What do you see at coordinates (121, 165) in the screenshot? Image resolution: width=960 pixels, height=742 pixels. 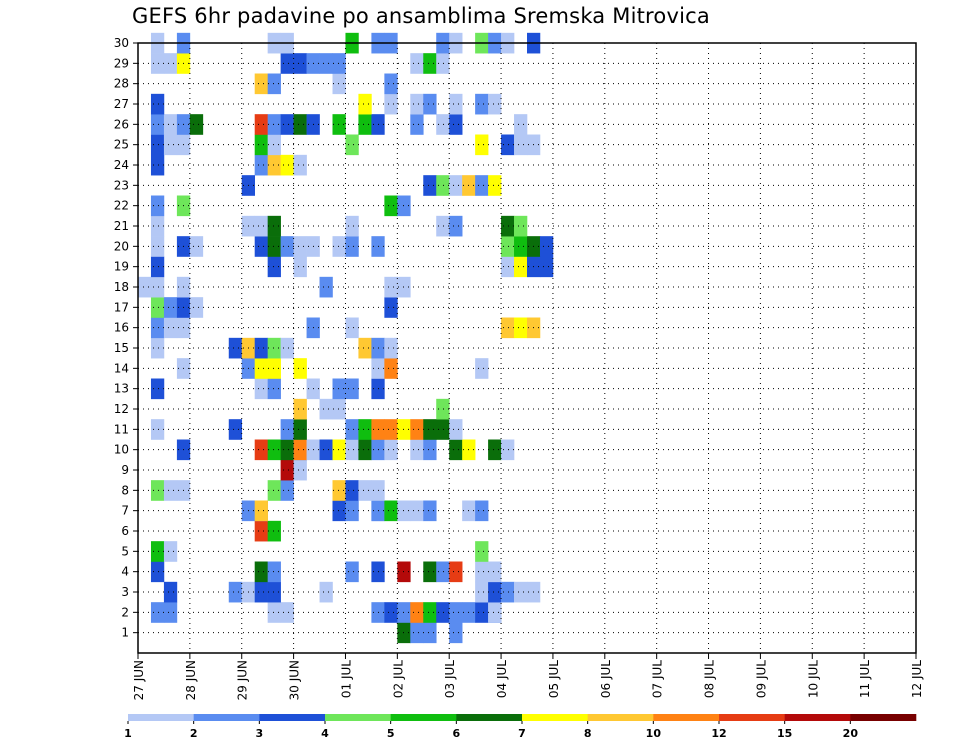 I see `y-tick-label: 24` at bounding box center [121, 165].